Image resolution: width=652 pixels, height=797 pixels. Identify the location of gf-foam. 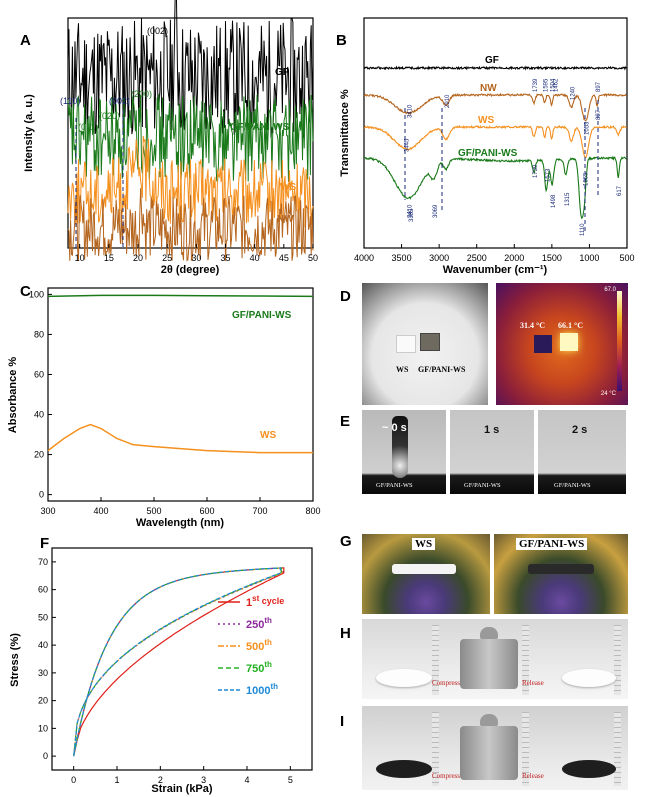
(561, 569).